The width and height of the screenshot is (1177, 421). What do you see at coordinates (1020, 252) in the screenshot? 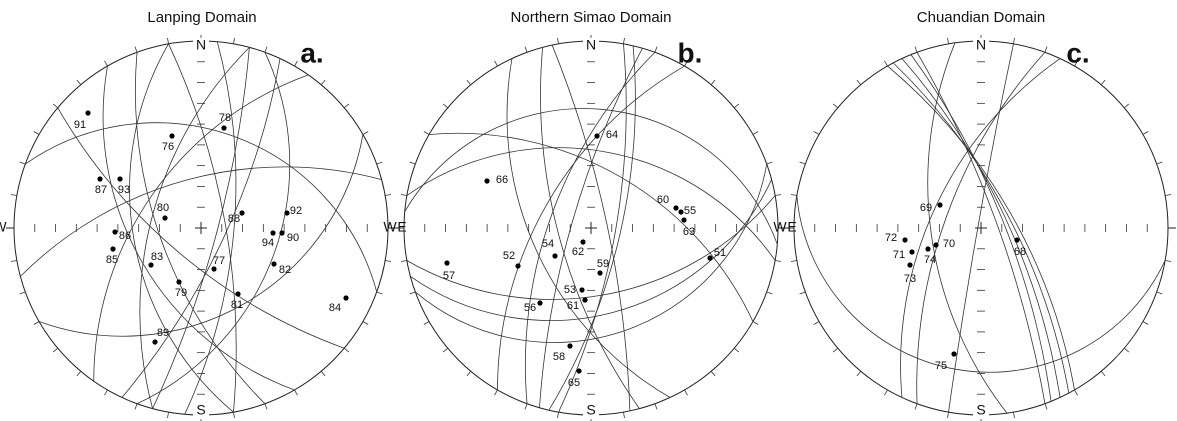
I see `point-label: 68` at bounding box center [1020, 252].